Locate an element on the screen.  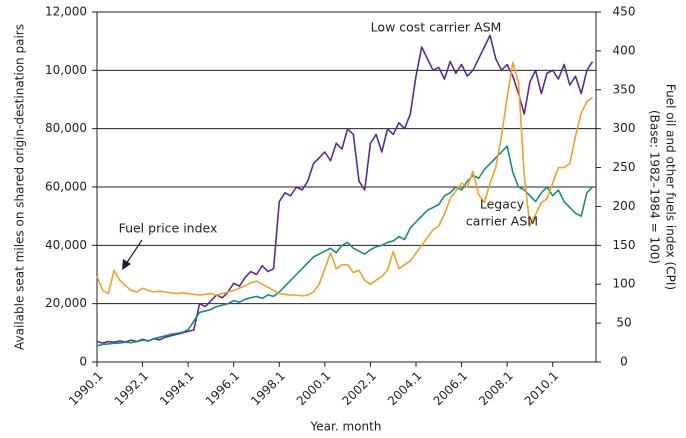
y-tick-label: 0 is located at coordinates (83, 362).